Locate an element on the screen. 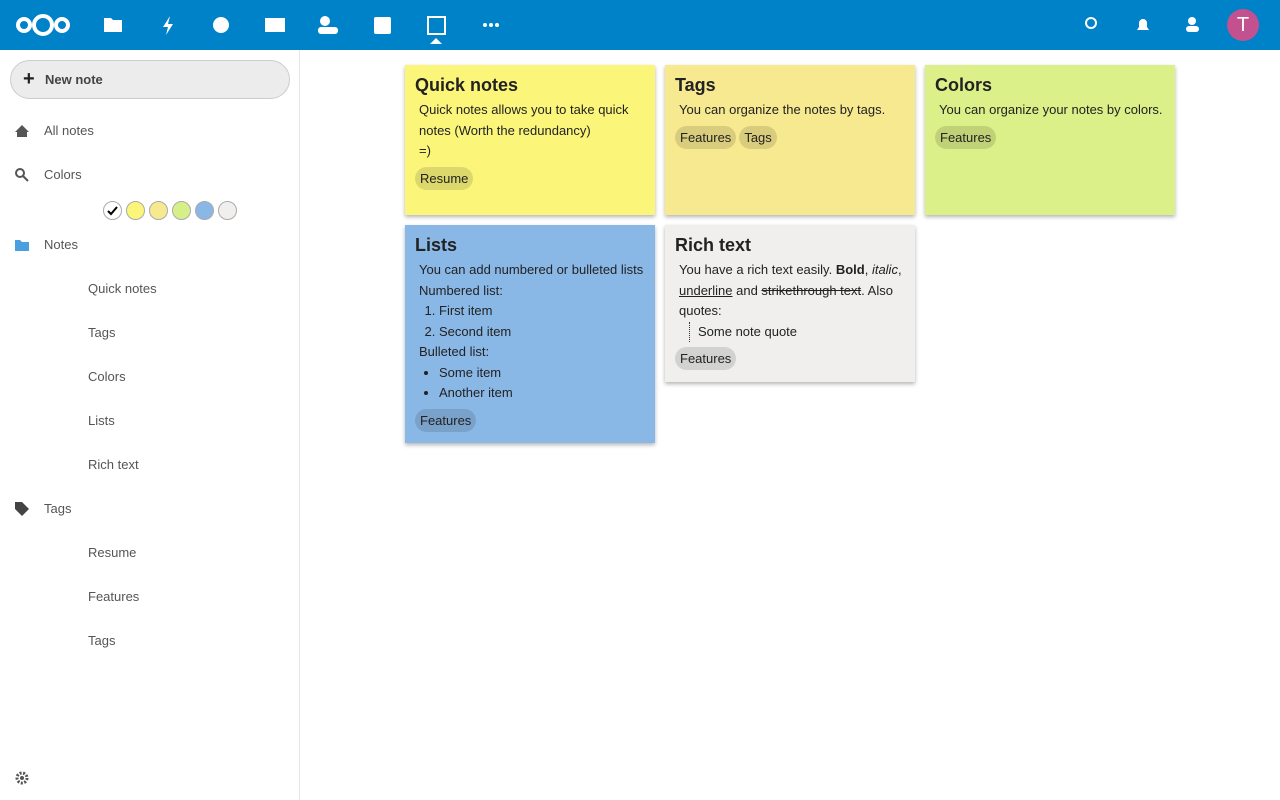  paragraph: =) is located at coordinates (425, 150).